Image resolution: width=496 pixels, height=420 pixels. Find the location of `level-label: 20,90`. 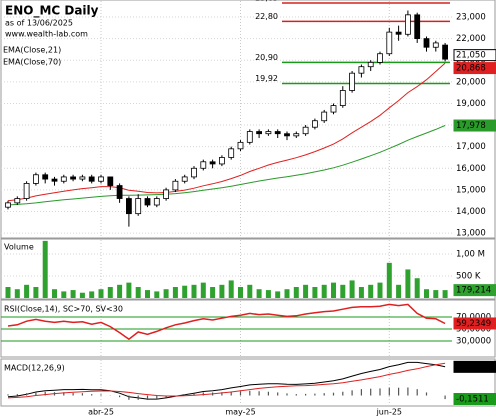

level-label: 20,90 is located at coordinates (266, 57).